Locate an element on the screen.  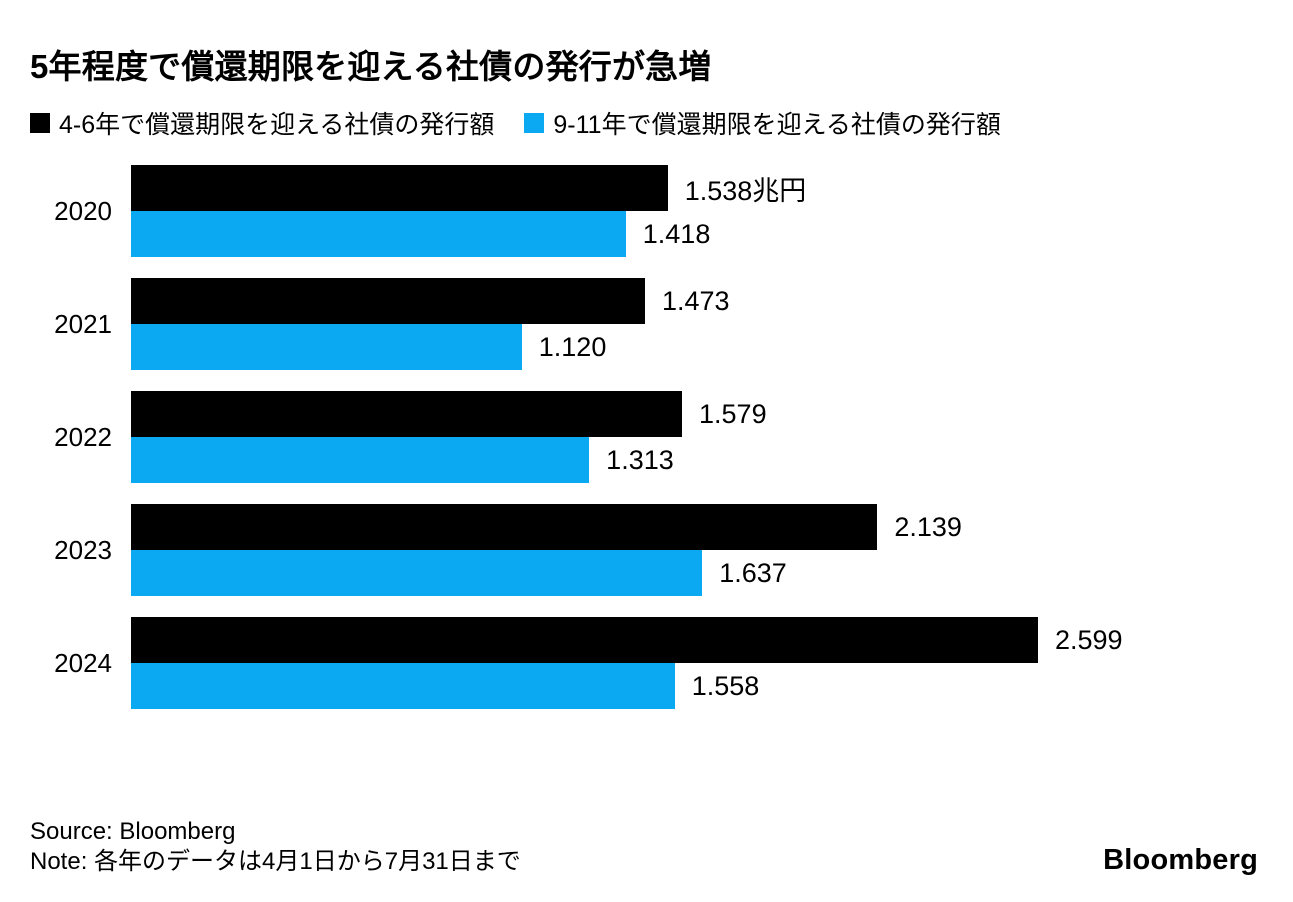
bars-column: 1.538兆円 1.418 is located at coordinates (712, 211).